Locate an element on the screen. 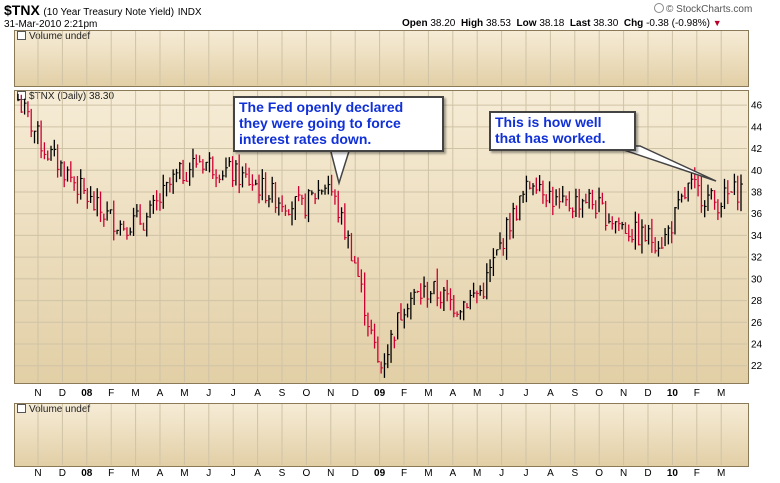 The height and width of the screenshot is (483, 780). stockcharts-icon is located at coordinates (659, 8).